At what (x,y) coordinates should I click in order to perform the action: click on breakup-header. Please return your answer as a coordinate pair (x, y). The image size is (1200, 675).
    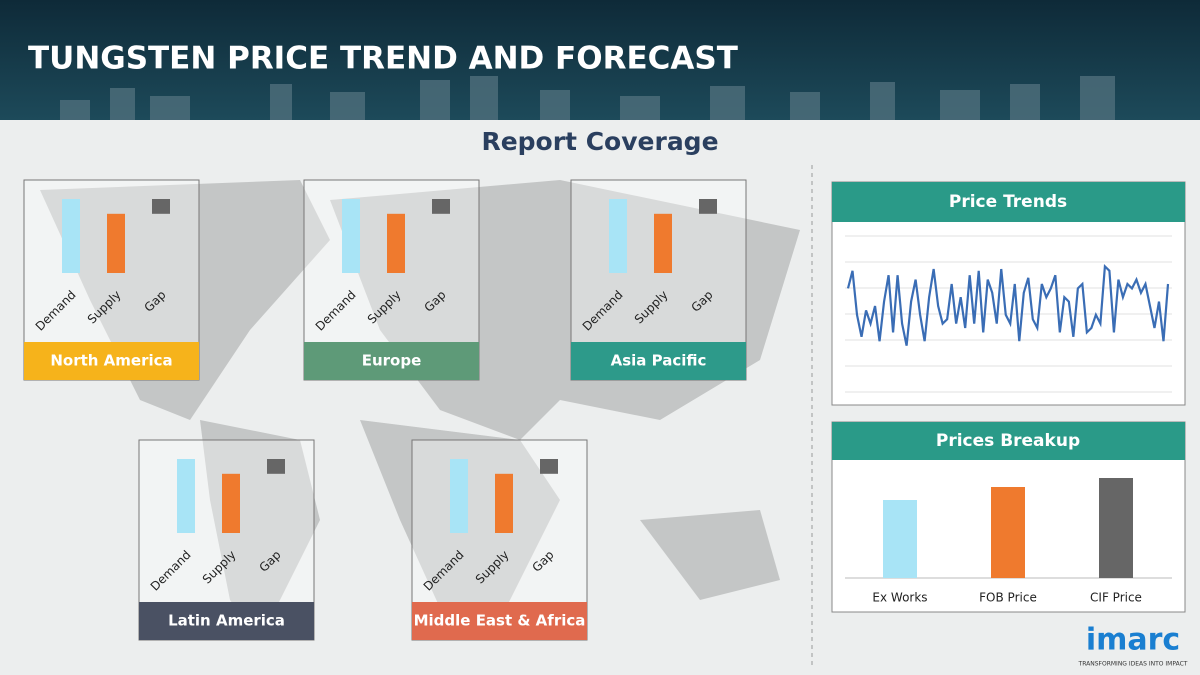
    Looking at the image, I should click on (1008, 441).